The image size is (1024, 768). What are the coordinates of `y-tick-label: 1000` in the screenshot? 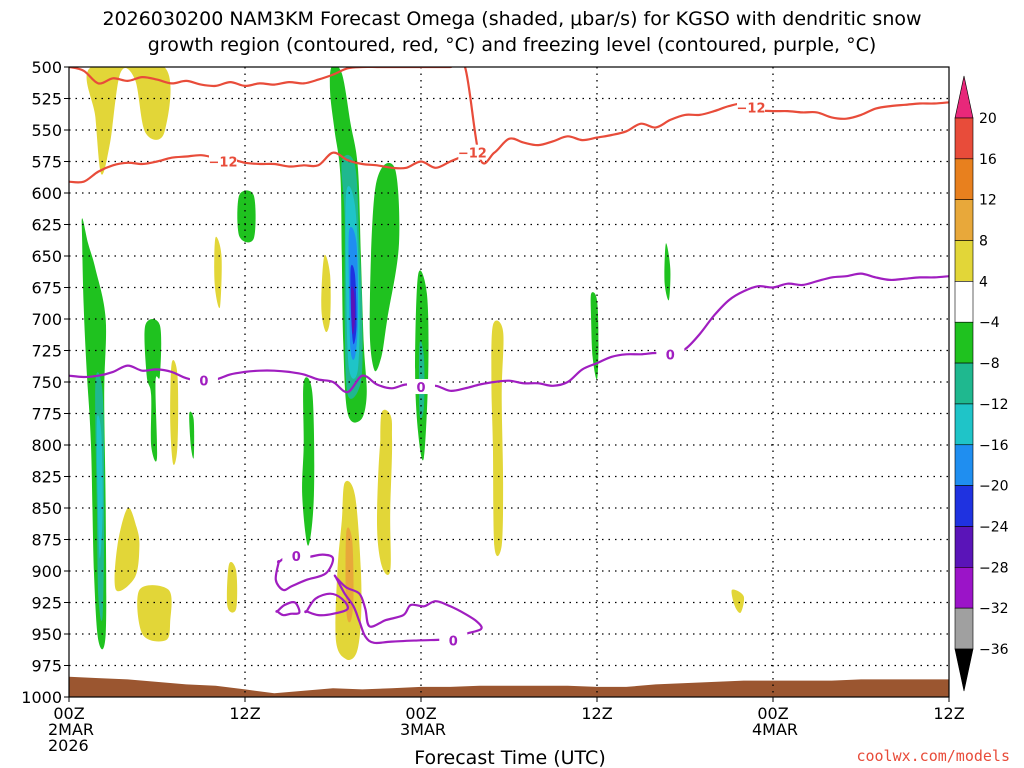 It's located at (41, 697).